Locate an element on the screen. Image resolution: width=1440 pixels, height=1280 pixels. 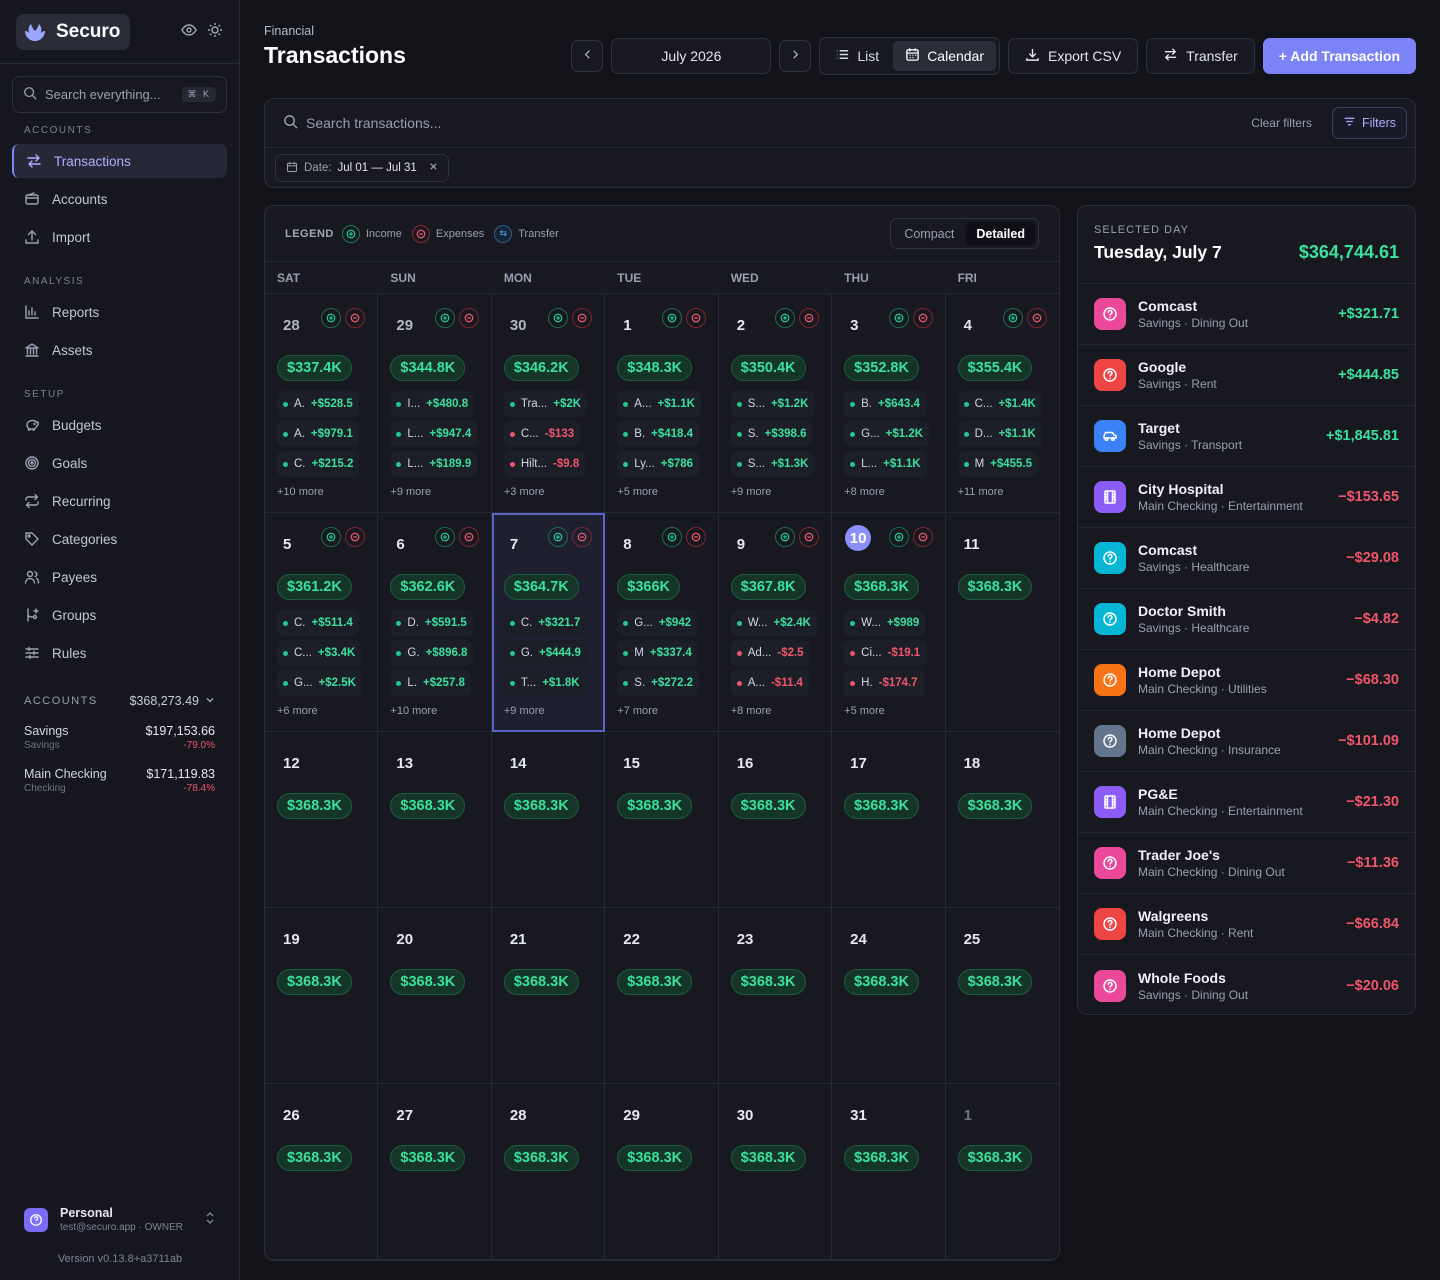
calendar-day: 19 $368.3K is located at coordinates (322, 996).